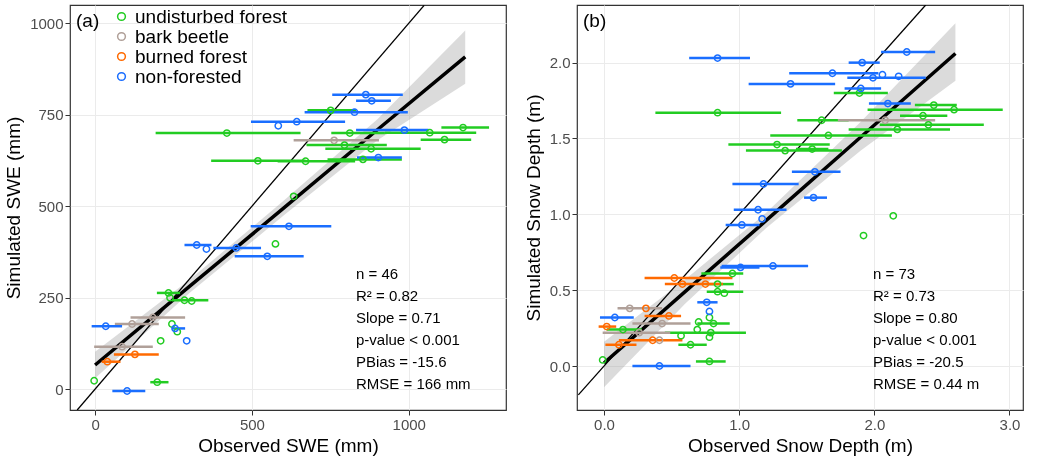 The height and width of the screenshot is (459, 1060). I want to click on annotation: n = 46, so click(377, 273).